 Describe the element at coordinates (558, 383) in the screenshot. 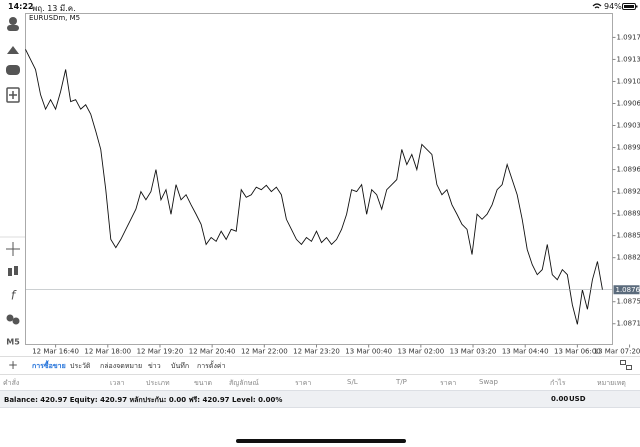

I see `column-header: กำไร` at that location.